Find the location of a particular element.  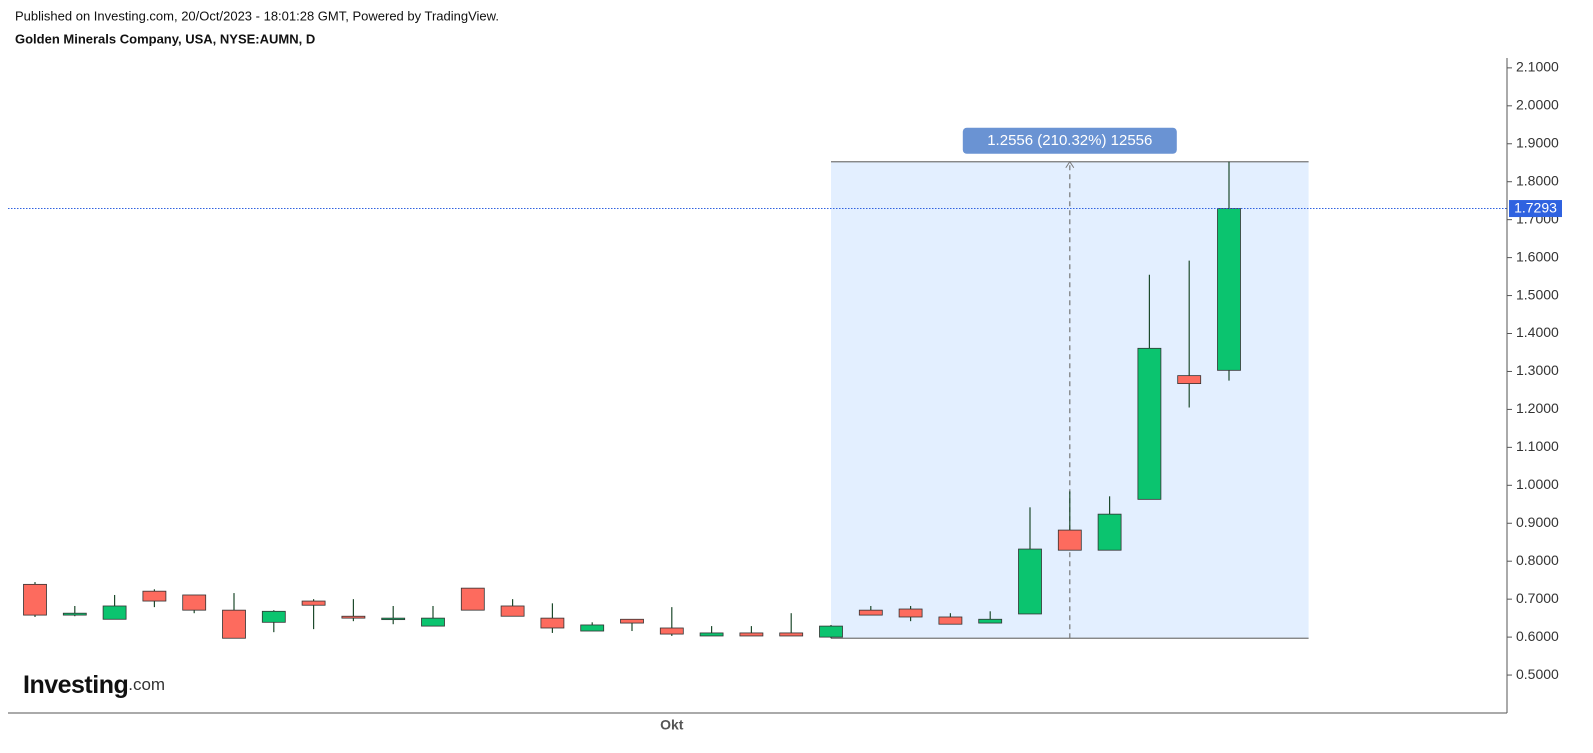

y-tick-label: 0.5000 is located at coordinates (1537, 674).